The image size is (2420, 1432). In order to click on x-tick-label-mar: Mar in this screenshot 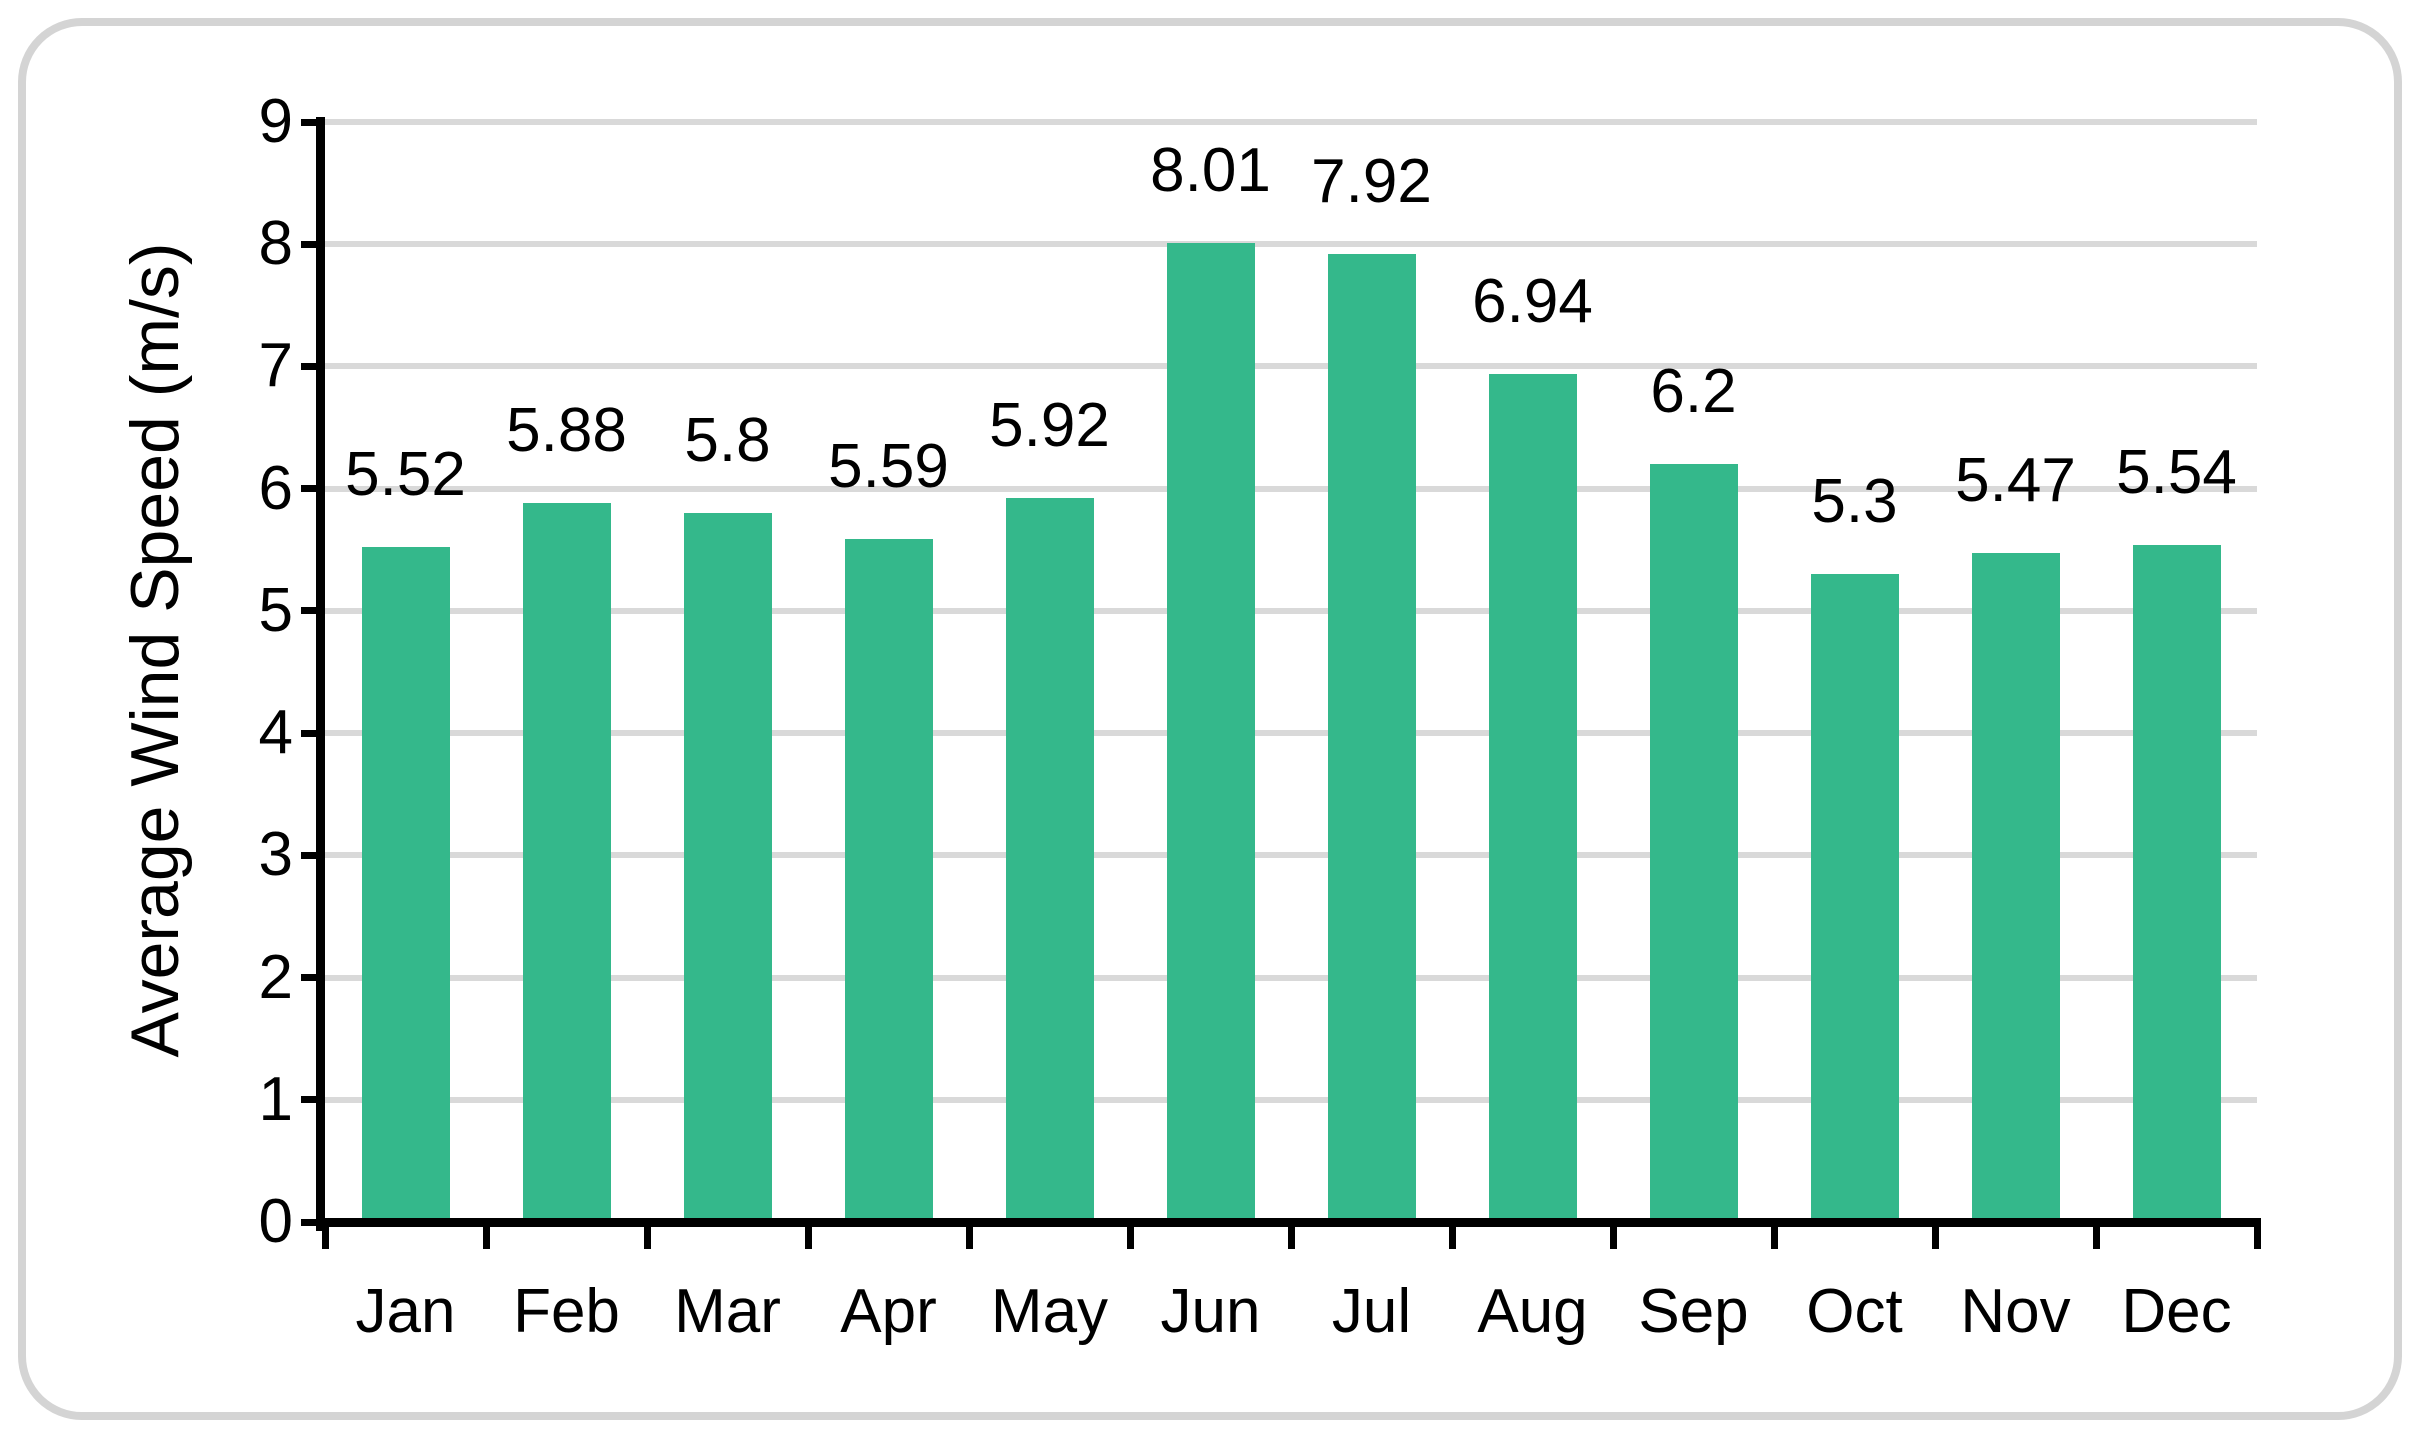, I will do `click(727, 1311)`.